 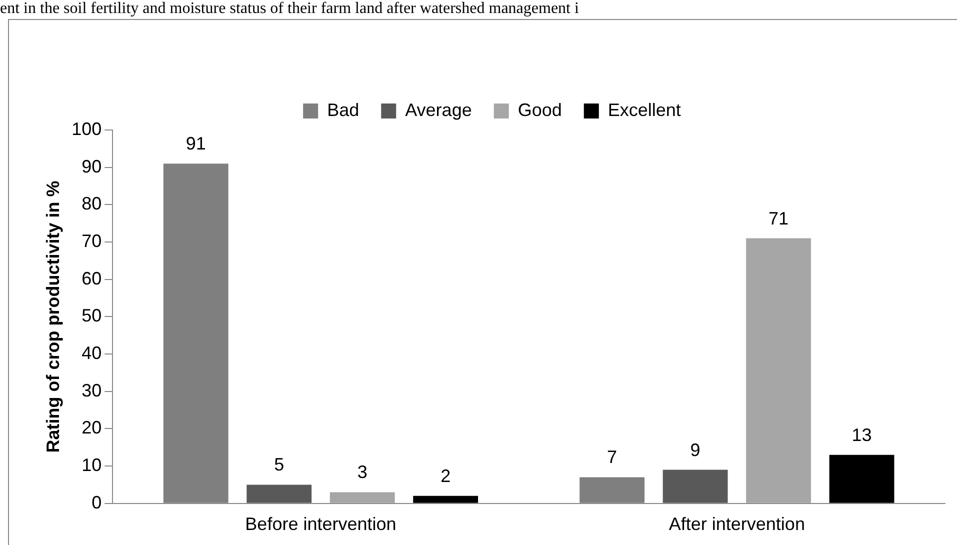 I want to click on y-tick-label: 50, so click(x=92, y=316).